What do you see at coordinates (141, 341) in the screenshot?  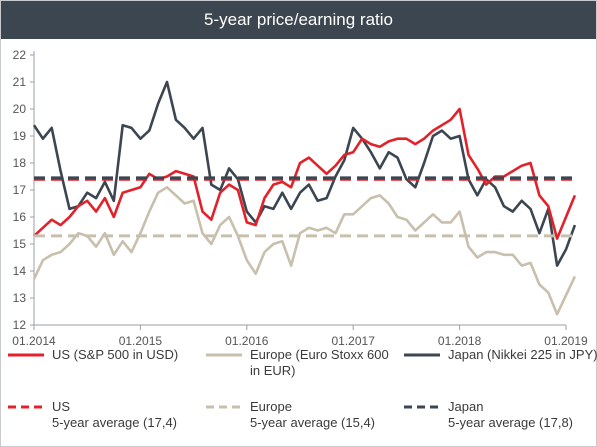 I see `x-tick-label: 01.2015` at bounding box center [141, 341].